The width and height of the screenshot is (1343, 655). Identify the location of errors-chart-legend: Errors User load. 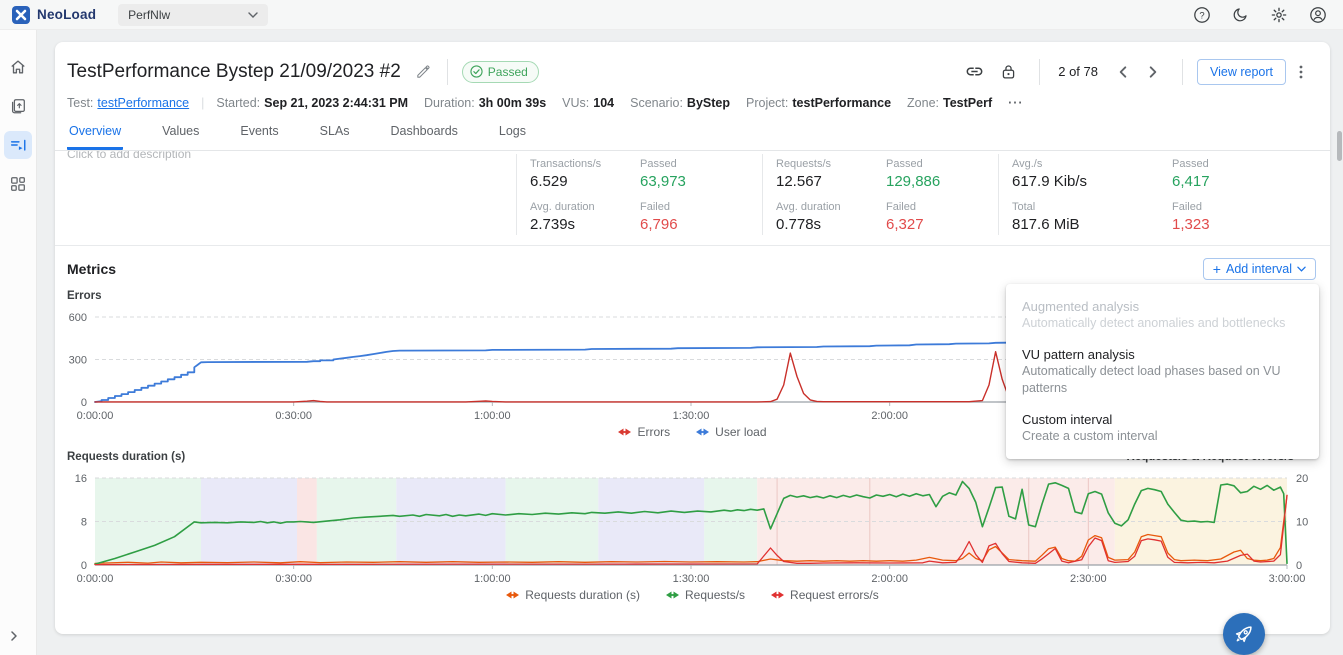
(692, 432).